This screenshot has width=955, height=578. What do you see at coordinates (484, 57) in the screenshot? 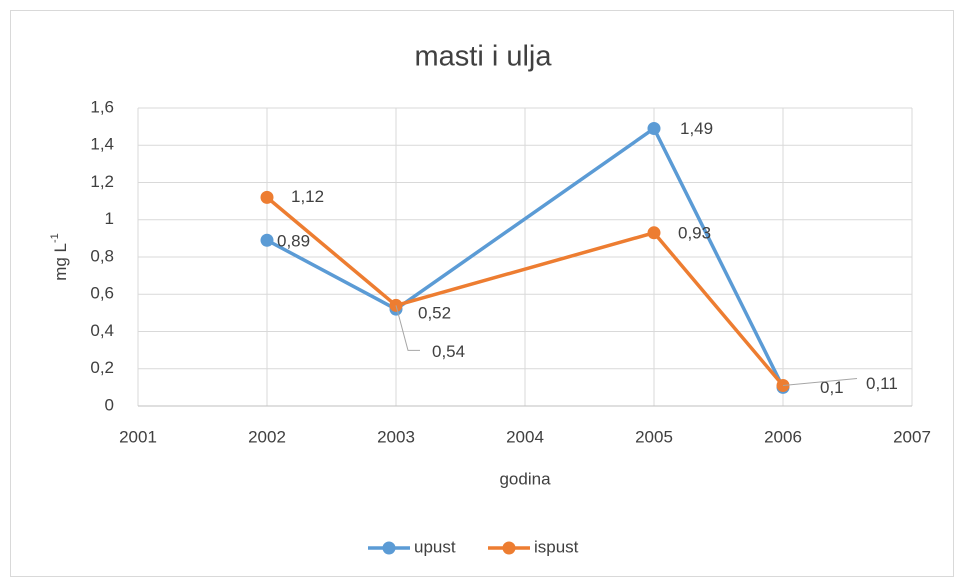
I see `chart-title: masti i ulja` at bounding box center [484, 57].